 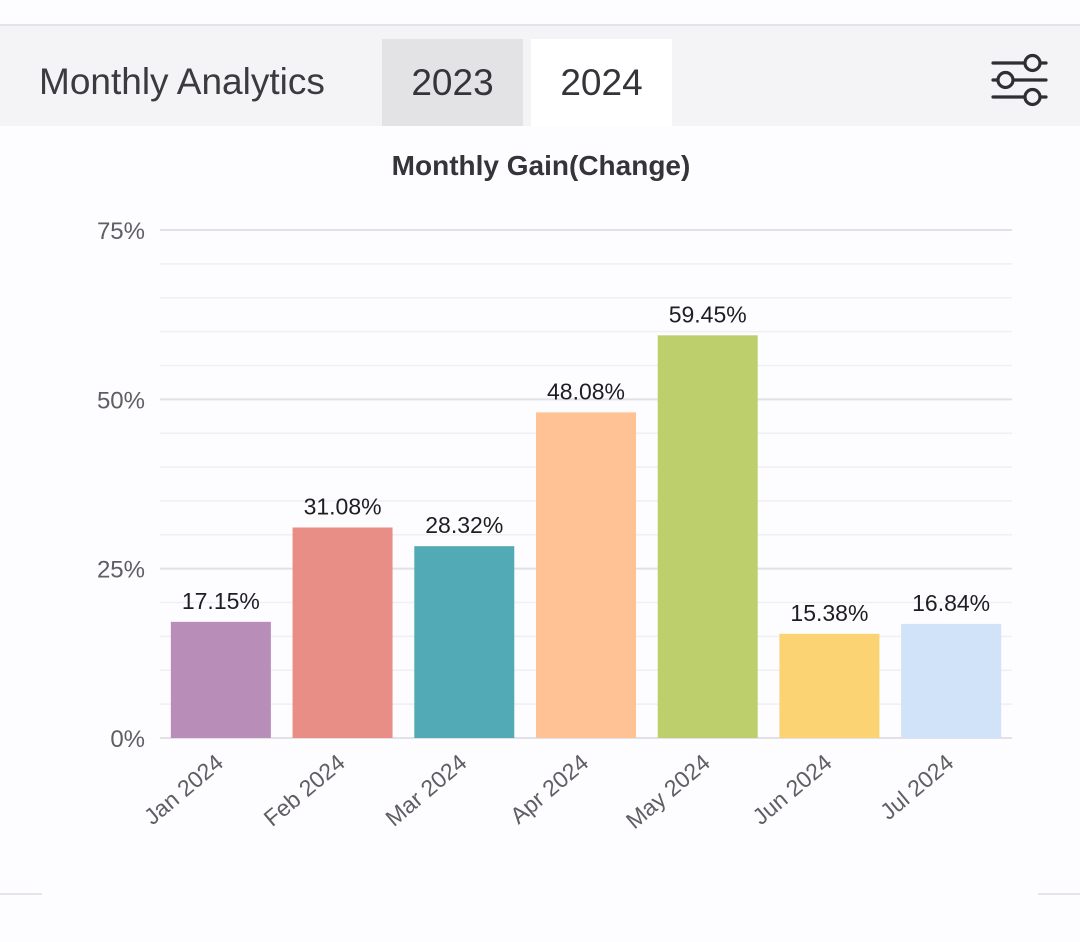 I want to click on y-tick-label: 75%, so click(x=121, y=231).